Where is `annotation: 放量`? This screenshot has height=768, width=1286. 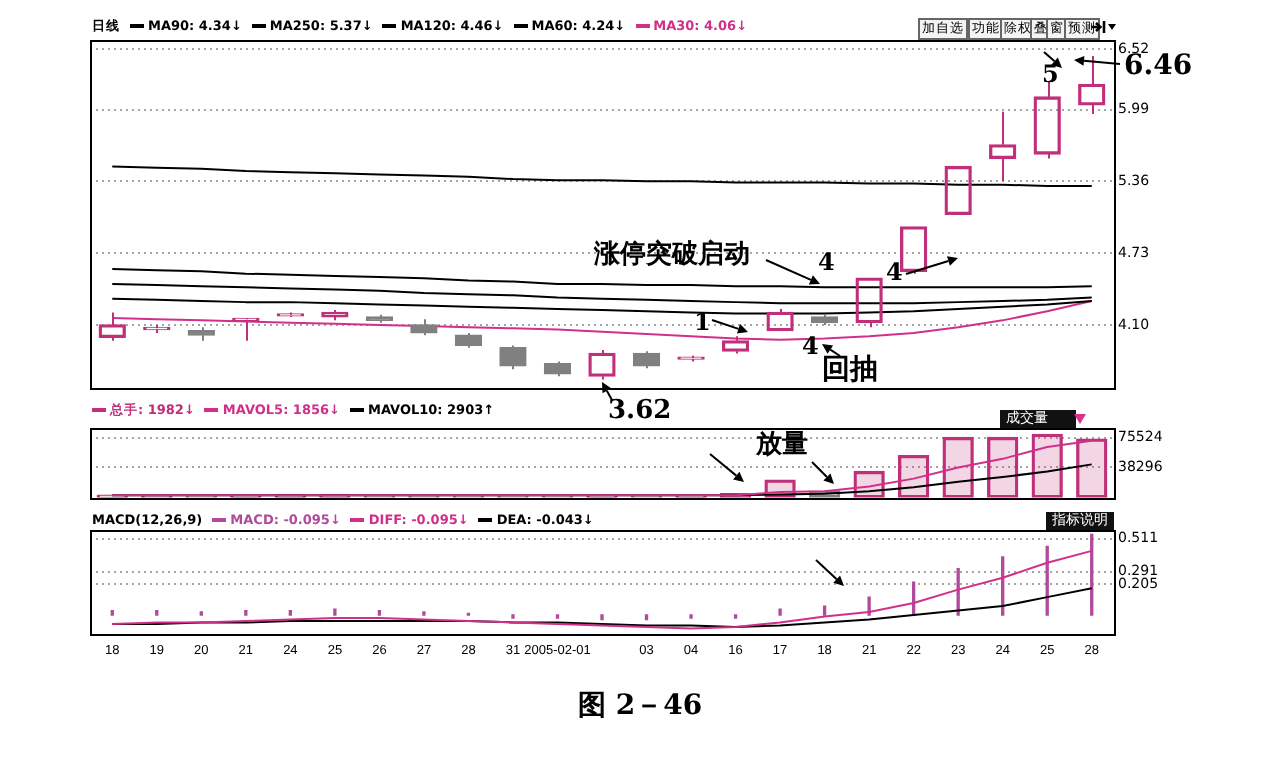 annotation: 放量 is located at coordinates (782, 445).